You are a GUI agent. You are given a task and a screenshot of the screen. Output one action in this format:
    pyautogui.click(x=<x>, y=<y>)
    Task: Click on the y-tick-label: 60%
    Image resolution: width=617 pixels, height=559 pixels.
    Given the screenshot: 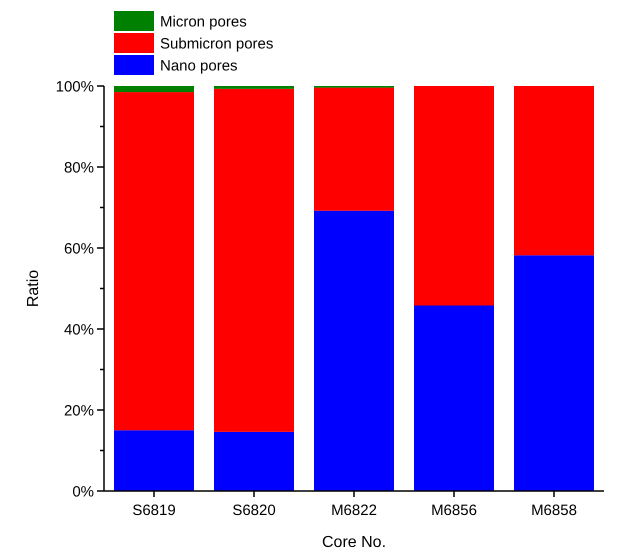 What is the action you would take?
    pyautogui.click(x=79, y=249)
    